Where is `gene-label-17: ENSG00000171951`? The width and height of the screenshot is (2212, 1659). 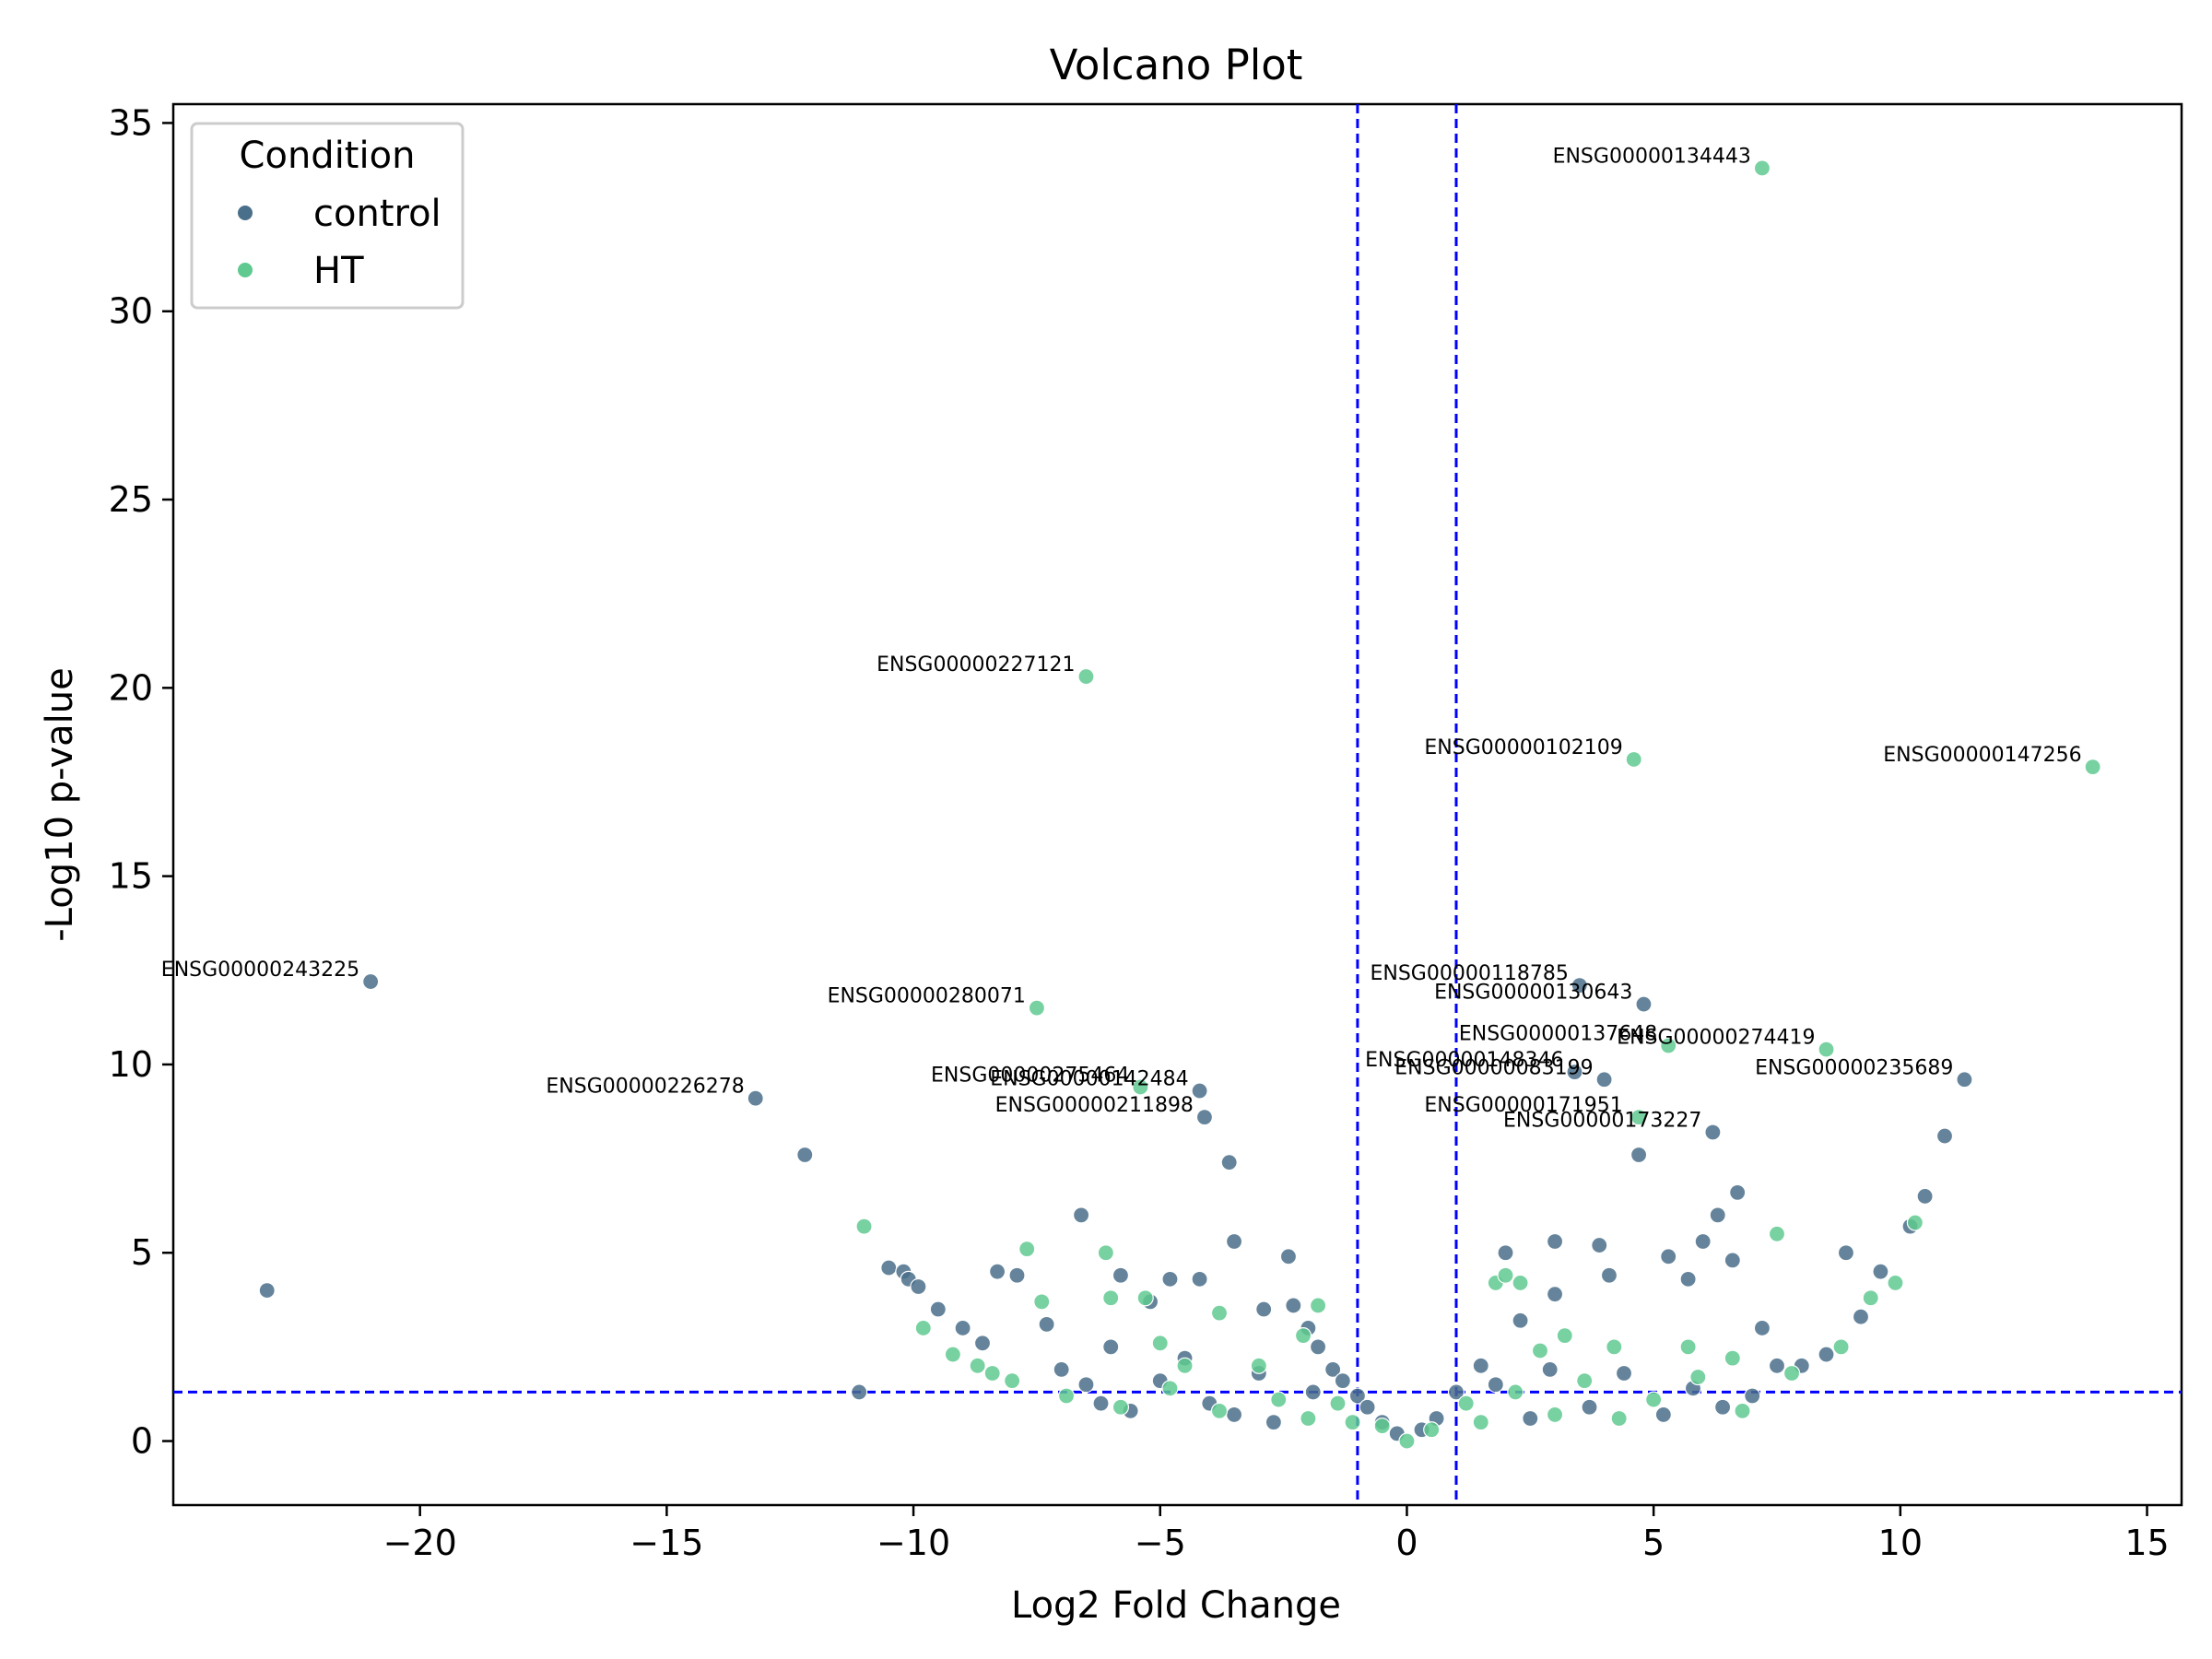
gene-label-17: ENSG00000171951 is located at coordinates (1523, 1105).